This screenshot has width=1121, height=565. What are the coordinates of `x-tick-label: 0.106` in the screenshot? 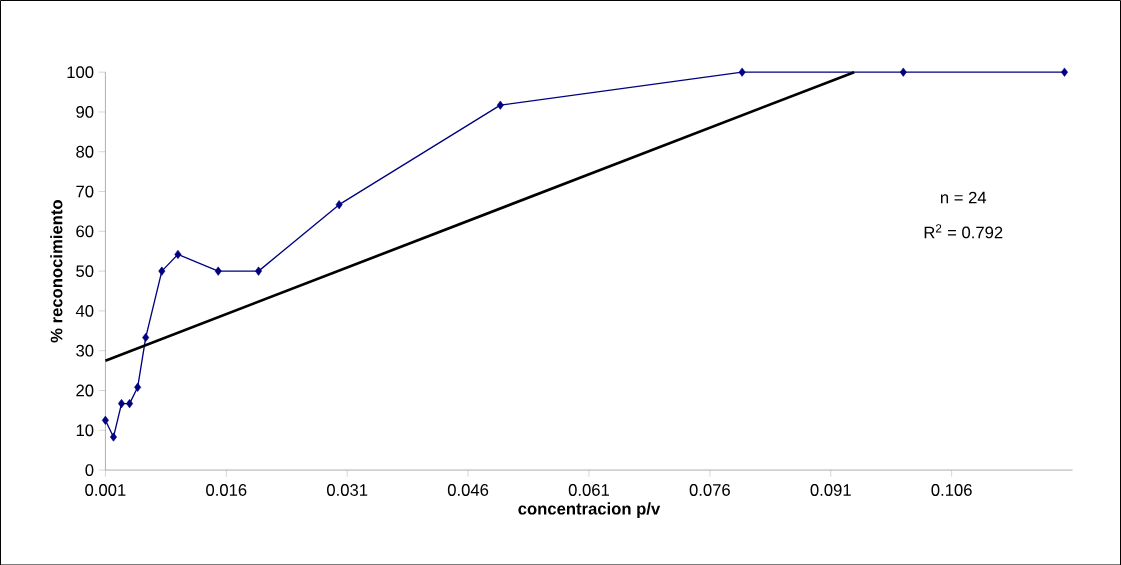 It's located at (951, 489).